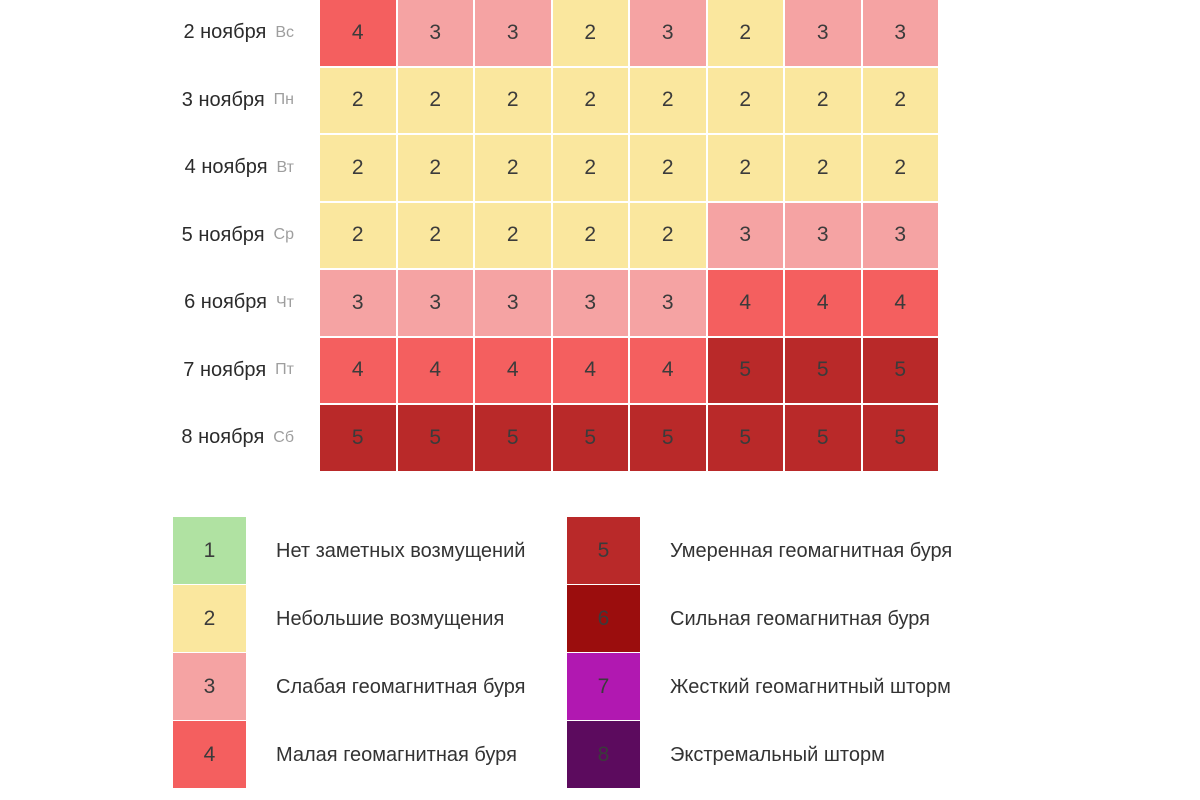  I want to click on legend-item: 4 Малая геомагнитная буря, so click(349, 755).